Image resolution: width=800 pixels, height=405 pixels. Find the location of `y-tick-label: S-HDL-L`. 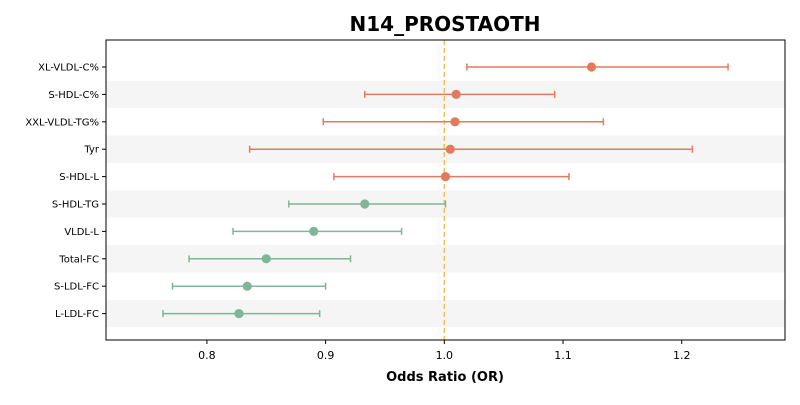

y-tick-label: S-HDL-L is located at coordinates (79, 177).